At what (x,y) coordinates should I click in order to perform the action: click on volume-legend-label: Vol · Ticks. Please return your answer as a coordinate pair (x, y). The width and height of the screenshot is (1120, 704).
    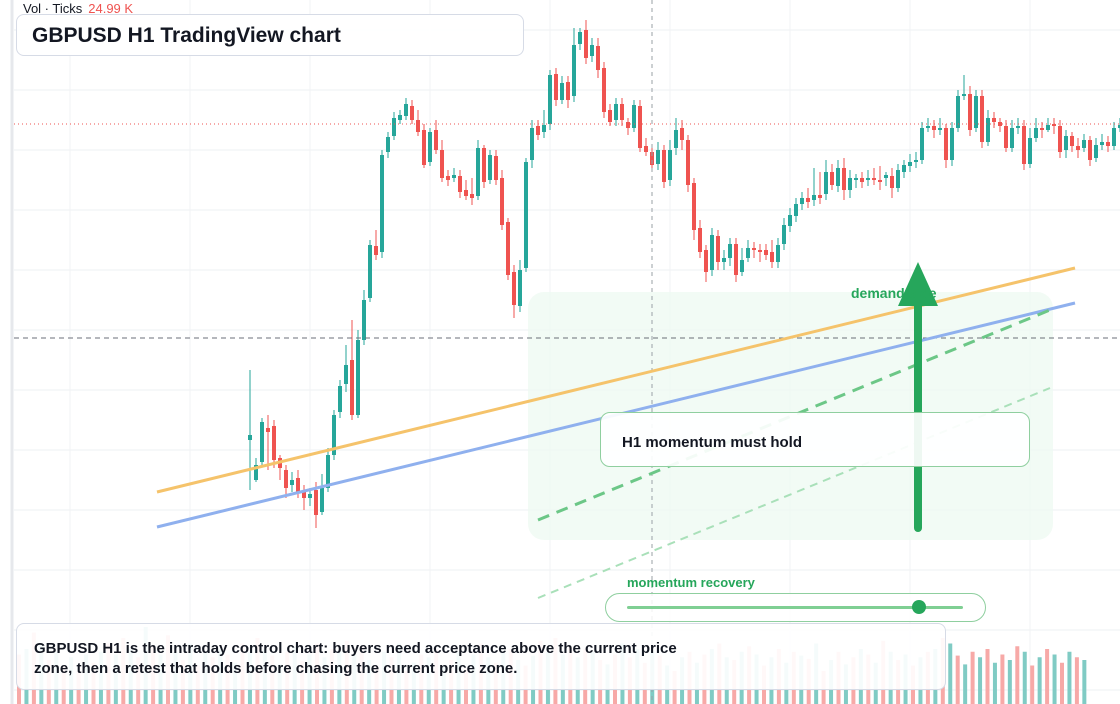
    Looking at the image, I should click on (53, 8).